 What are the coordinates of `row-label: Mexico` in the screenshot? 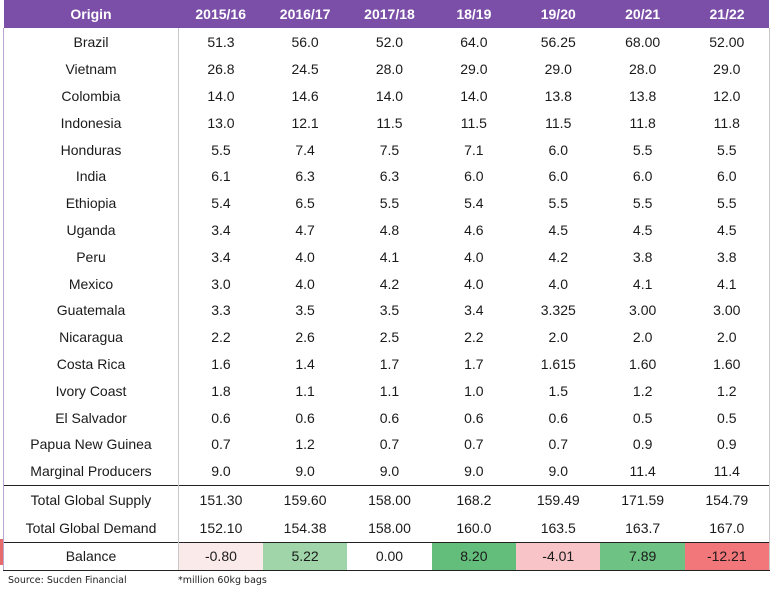 It's located at (91, 283).